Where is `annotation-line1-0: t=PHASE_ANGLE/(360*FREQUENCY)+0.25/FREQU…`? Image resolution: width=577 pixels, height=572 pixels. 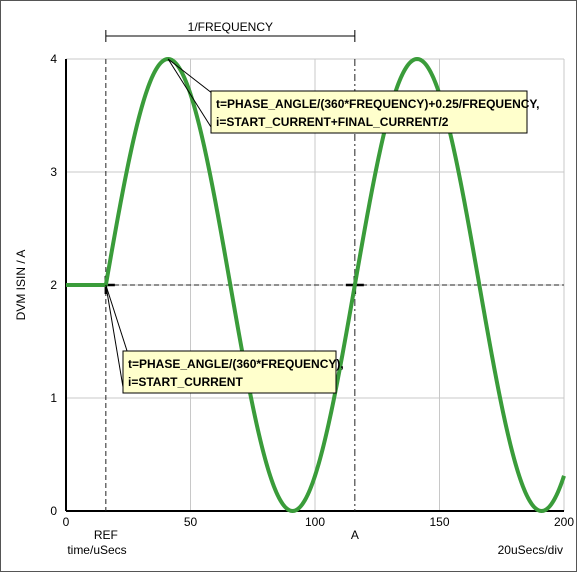
annotation-line1-0: t=PHASE_ANGLE/(360*FREQUENCY)+0.25/FREQU… is located at coordinates (377, 104).